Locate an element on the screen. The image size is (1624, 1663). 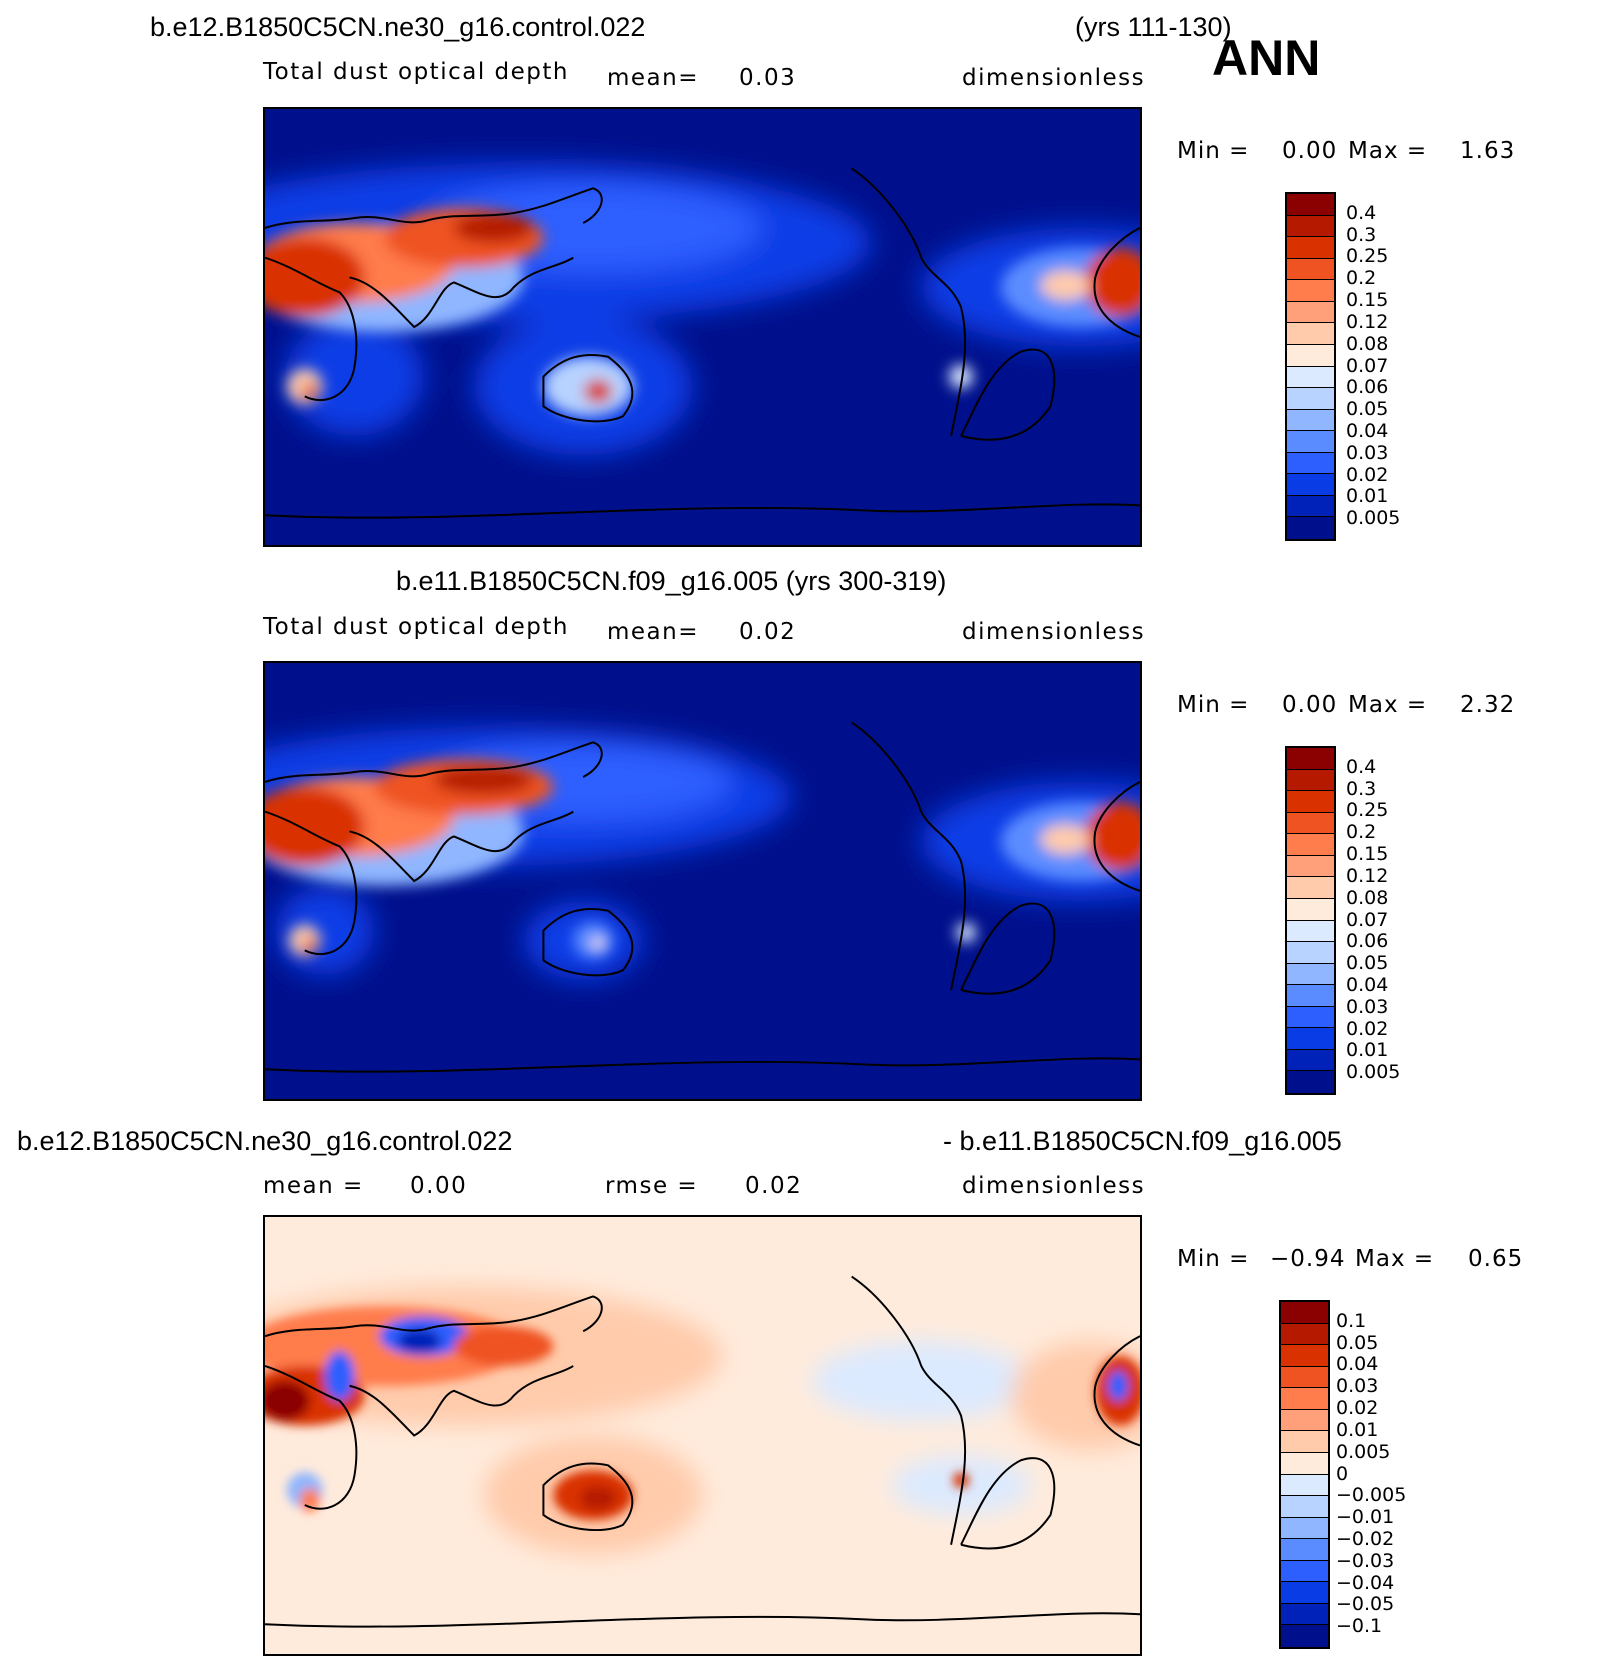
panel3-colorbar is located at coordinates (1304, 1474).